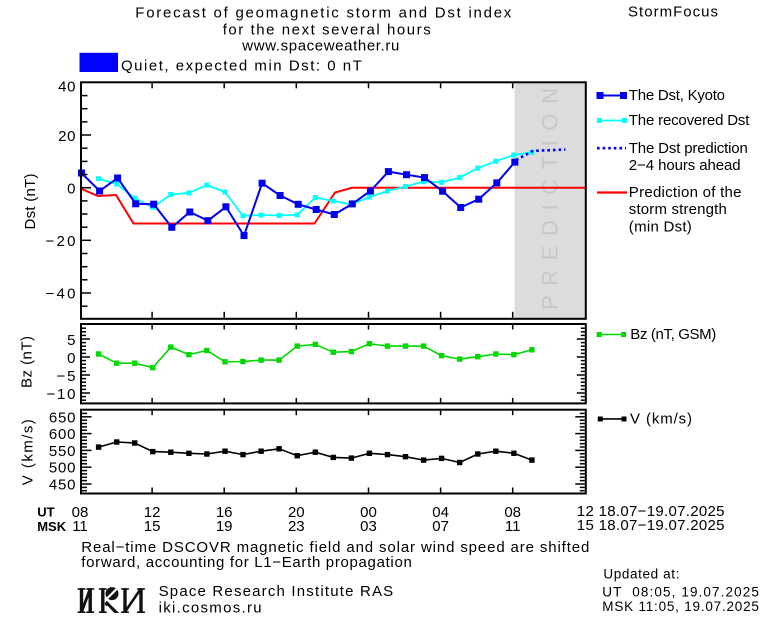 Image resolution: width=760 pixels, height=625 pixels. Describe the element at coordinates (62, 417) in the screenshot. I see `svg-text: 650` at that location.